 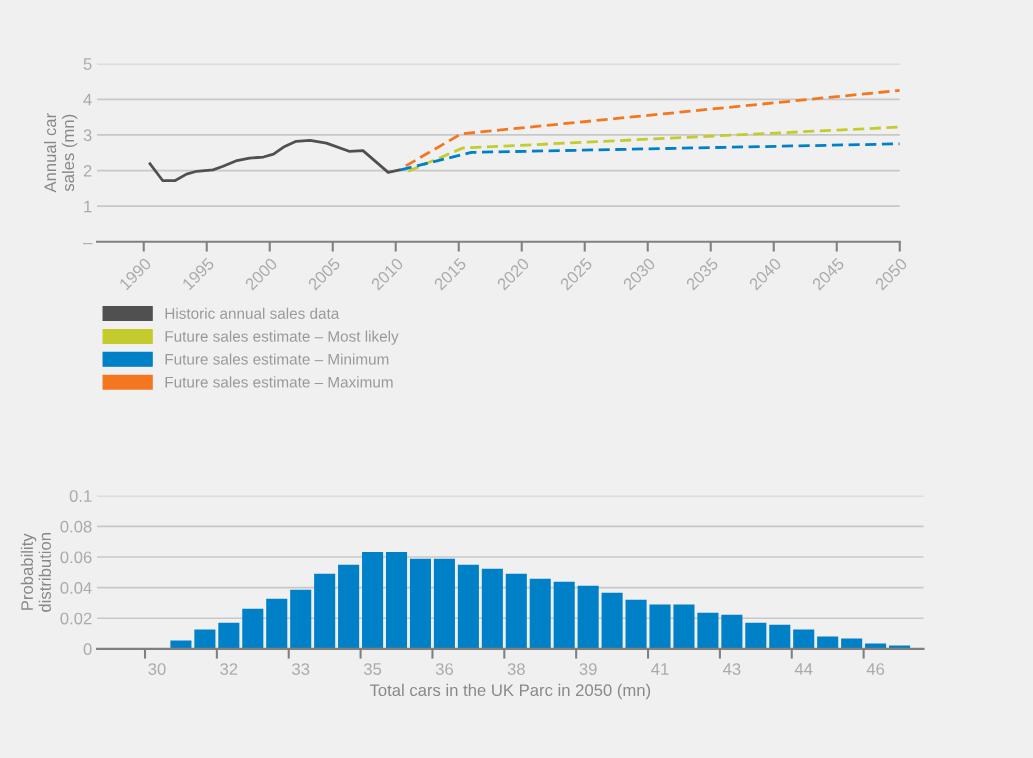 What do you see at coordinates (80, 496) in the screenshot?
I see `y-tick-label: 0.1` at bounding box center [80, 496].